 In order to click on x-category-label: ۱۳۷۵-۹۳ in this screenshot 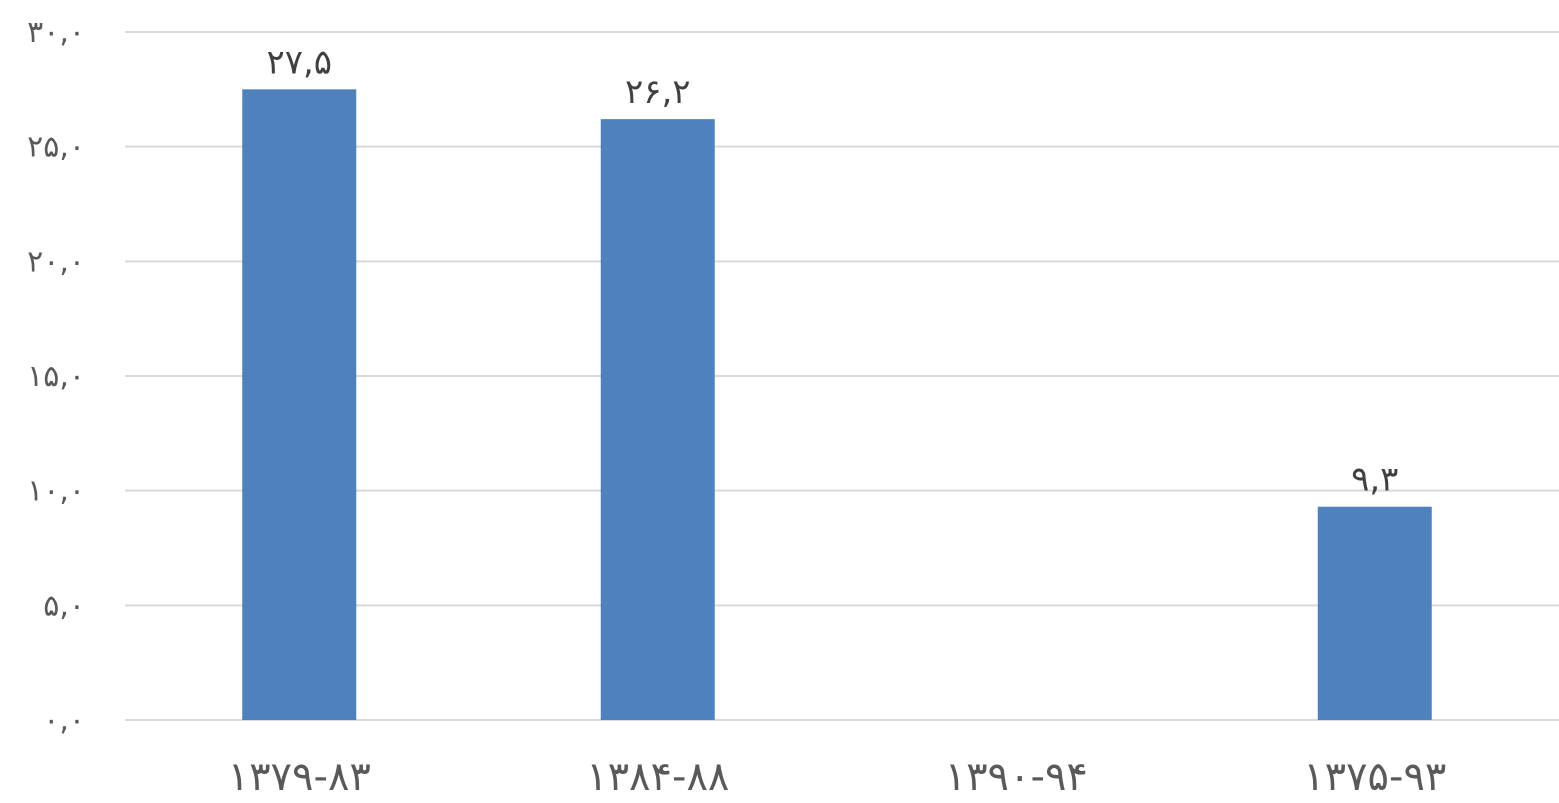, I will do `click(1374, 777)`.